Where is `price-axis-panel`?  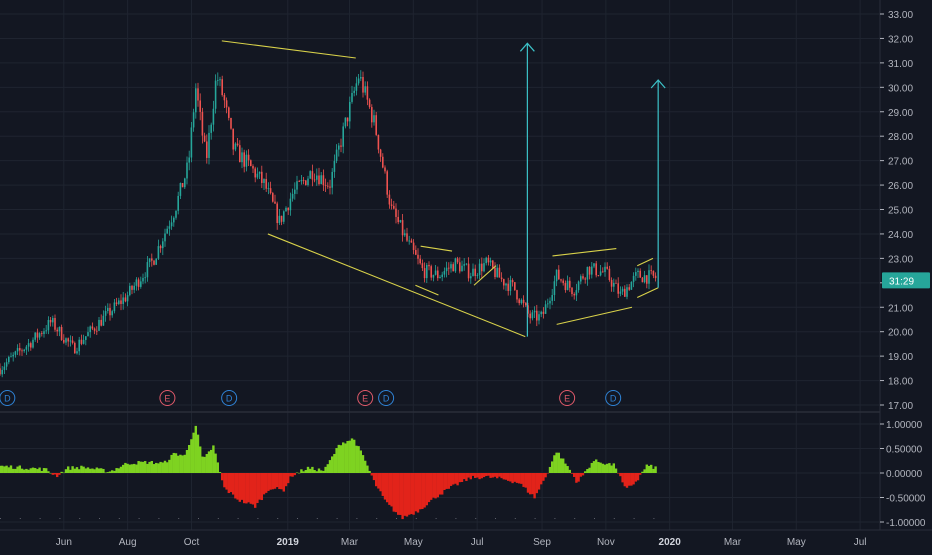 price-axis-panel is located at coordinates (906, 265).